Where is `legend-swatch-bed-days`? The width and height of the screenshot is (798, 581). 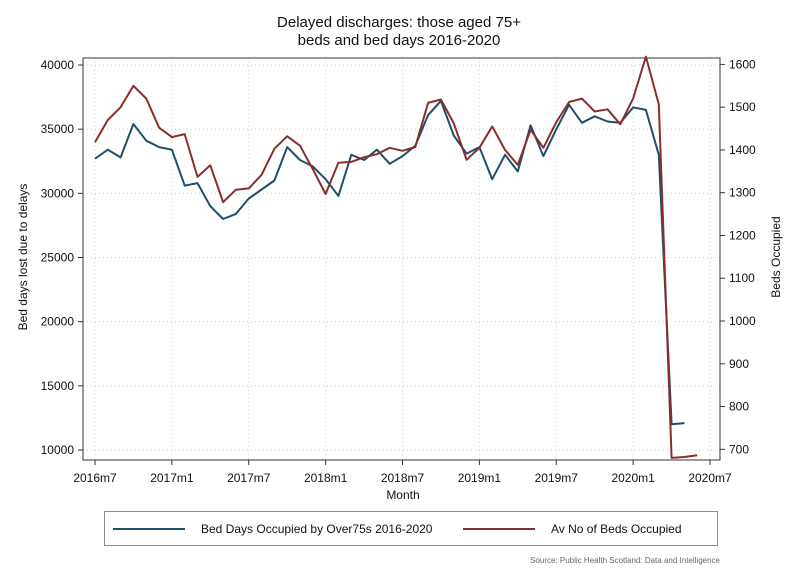 legend-swatch-bed-days is located at coordinates (149, 528).